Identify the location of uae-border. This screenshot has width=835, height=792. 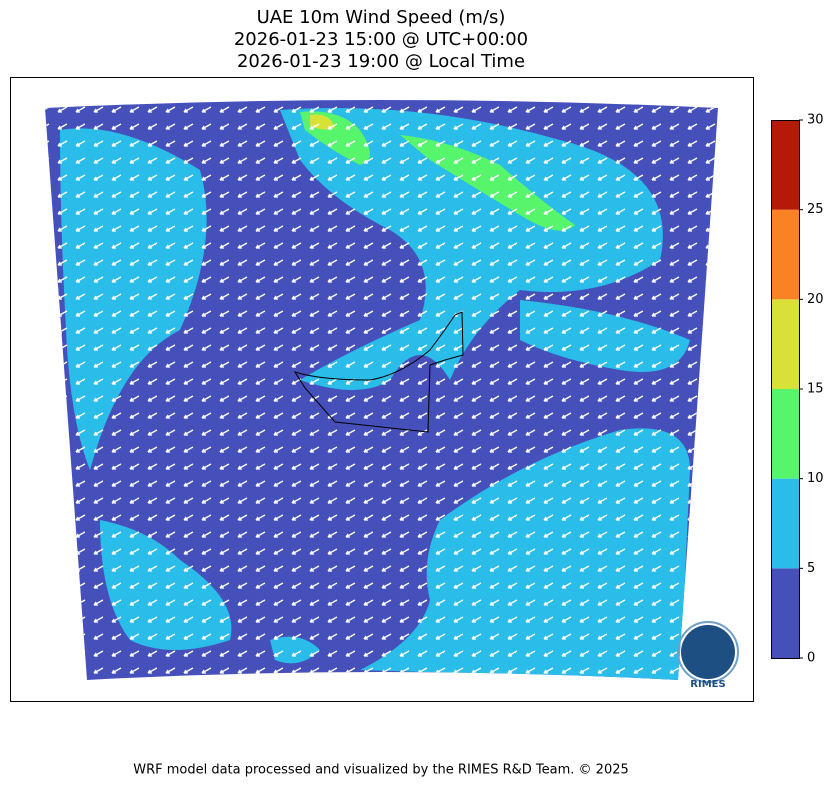
(378, 372).